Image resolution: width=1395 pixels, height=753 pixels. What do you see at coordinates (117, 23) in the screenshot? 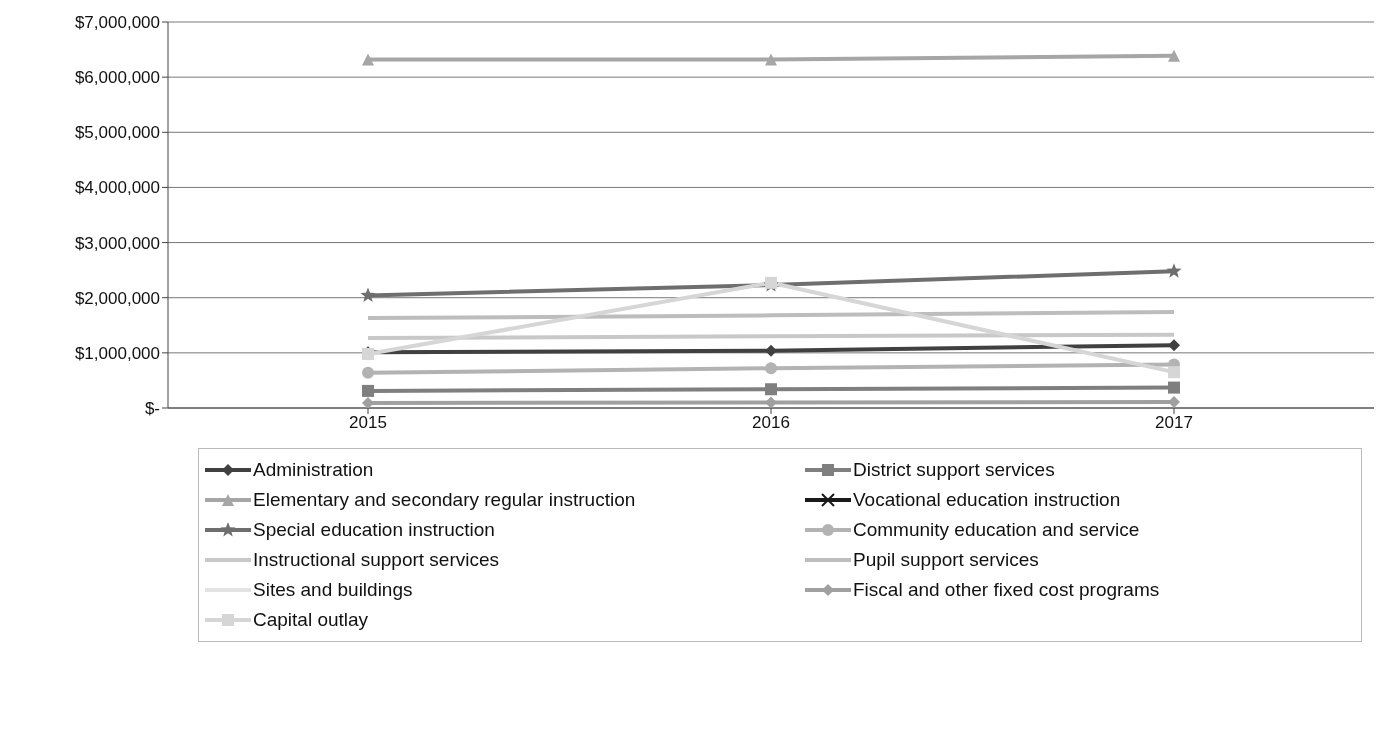
I see `y-tick-label: $7,000,000` at bounding box center [117, 23].